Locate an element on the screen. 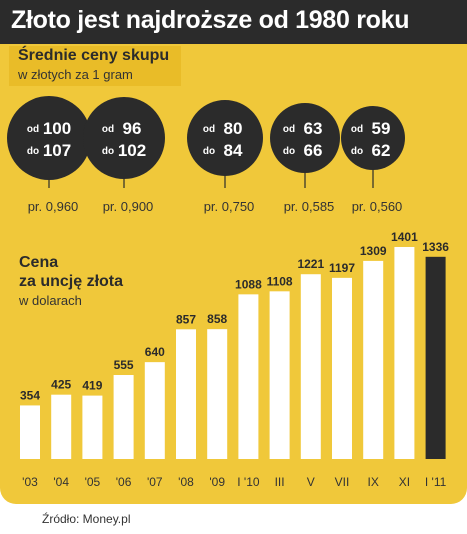 Image resolution: width=467 pixels, height=534 pixels. purity-label: pr. 0,560 is located at coordinates (377, 206).